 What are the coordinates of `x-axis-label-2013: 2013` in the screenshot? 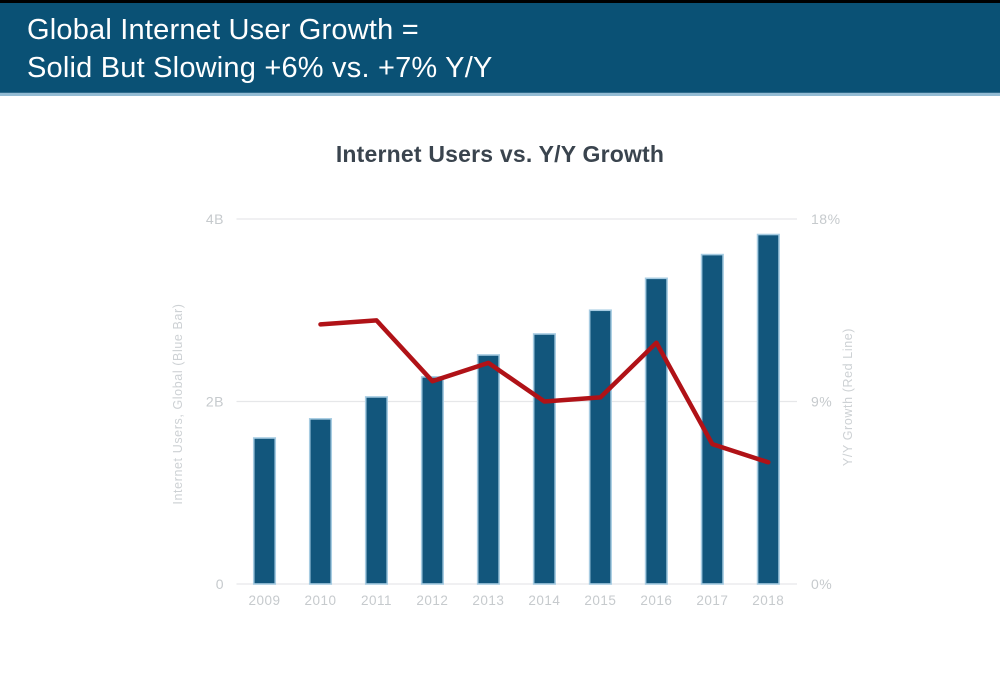 It's located at (488, 600).